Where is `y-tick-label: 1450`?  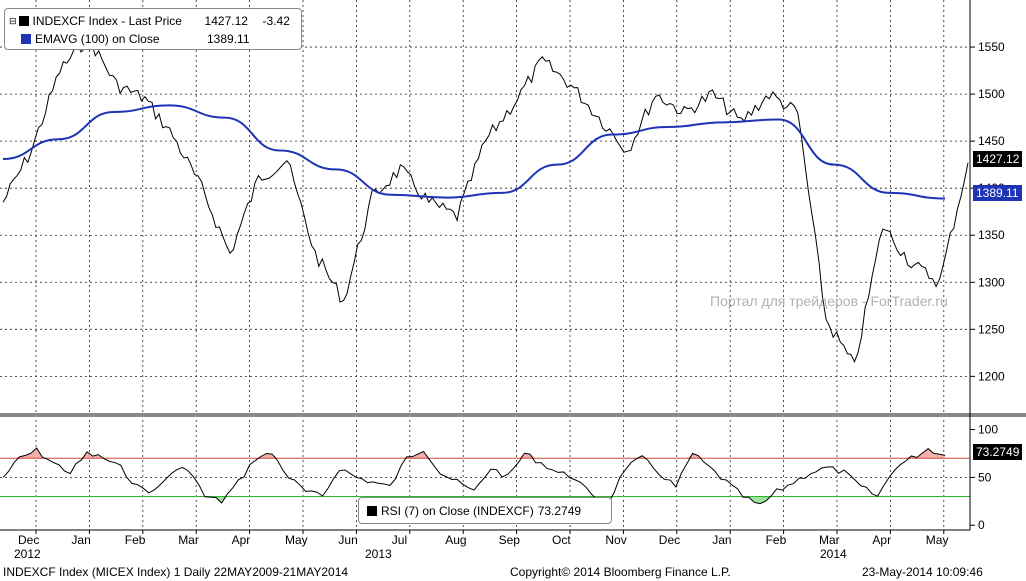 y-tick-label: 1450 is located at coordinates (991, 141).